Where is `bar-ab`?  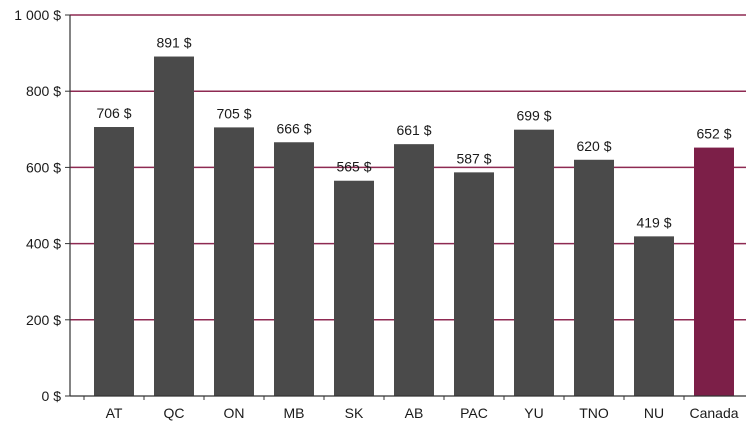
bar-ab is located at coordinates (414, 270).